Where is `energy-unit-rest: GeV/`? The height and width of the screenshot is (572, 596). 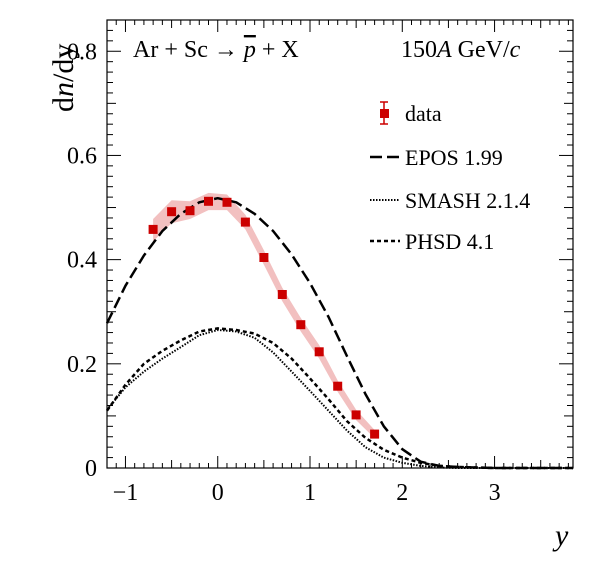 energy-unit-rest: GeV/ is located at coordinates (481, 50).